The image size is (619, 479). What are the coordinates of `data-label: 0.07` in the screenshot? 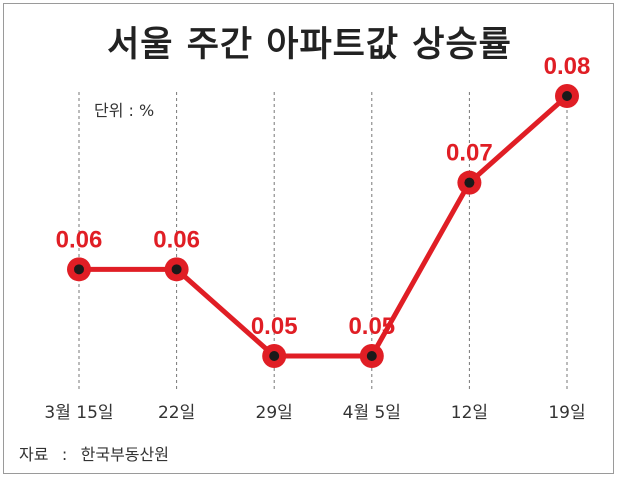 It's located at (469, 153).